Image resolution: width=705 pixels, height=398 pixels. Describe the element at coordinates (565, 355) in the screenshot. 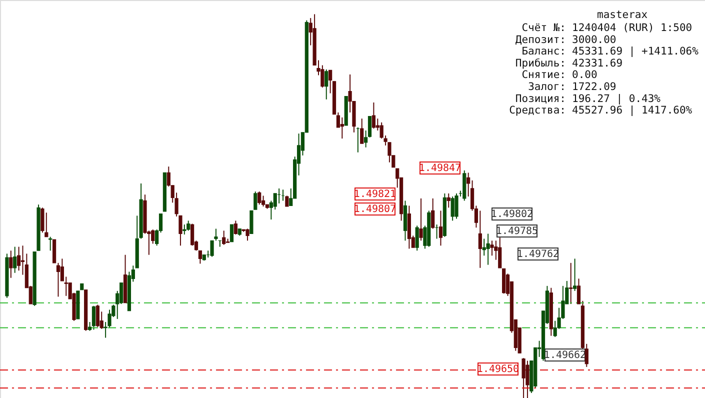

I see `annotation: 1.49662` at that location.